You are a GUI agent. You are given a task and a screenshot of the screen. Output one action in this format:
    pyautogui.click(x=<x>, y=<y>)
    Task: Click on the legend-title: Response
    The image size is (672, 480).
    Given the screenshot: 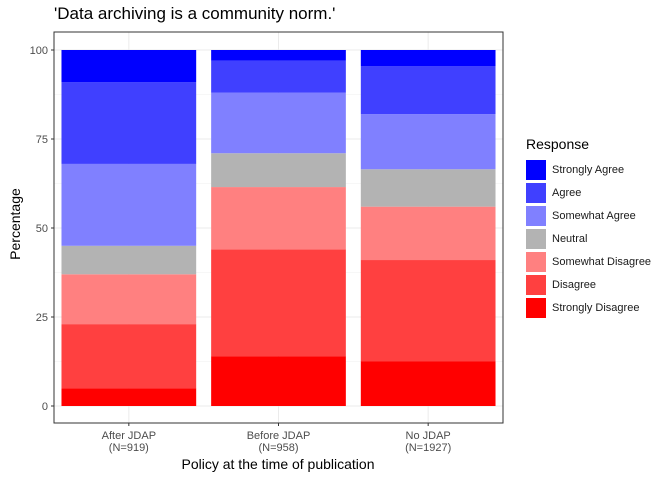 What is the action you would take?
    pyautogui.click(x=558, y=144)
    